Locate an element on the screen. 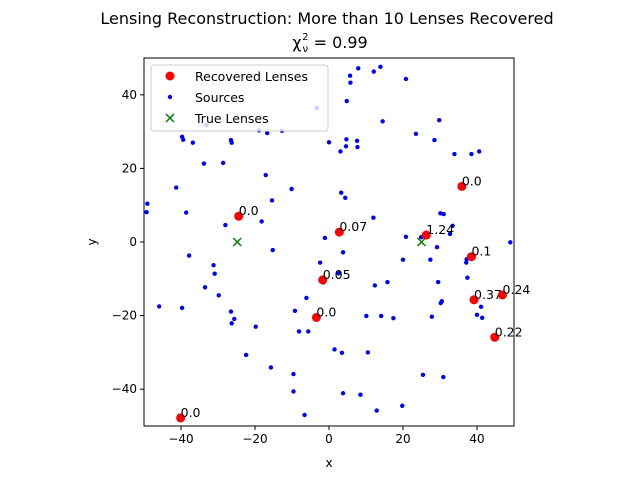 The height and width of the screenshot is (484, 640). x-tick-label: 20 is located at coordinates (402, 439).